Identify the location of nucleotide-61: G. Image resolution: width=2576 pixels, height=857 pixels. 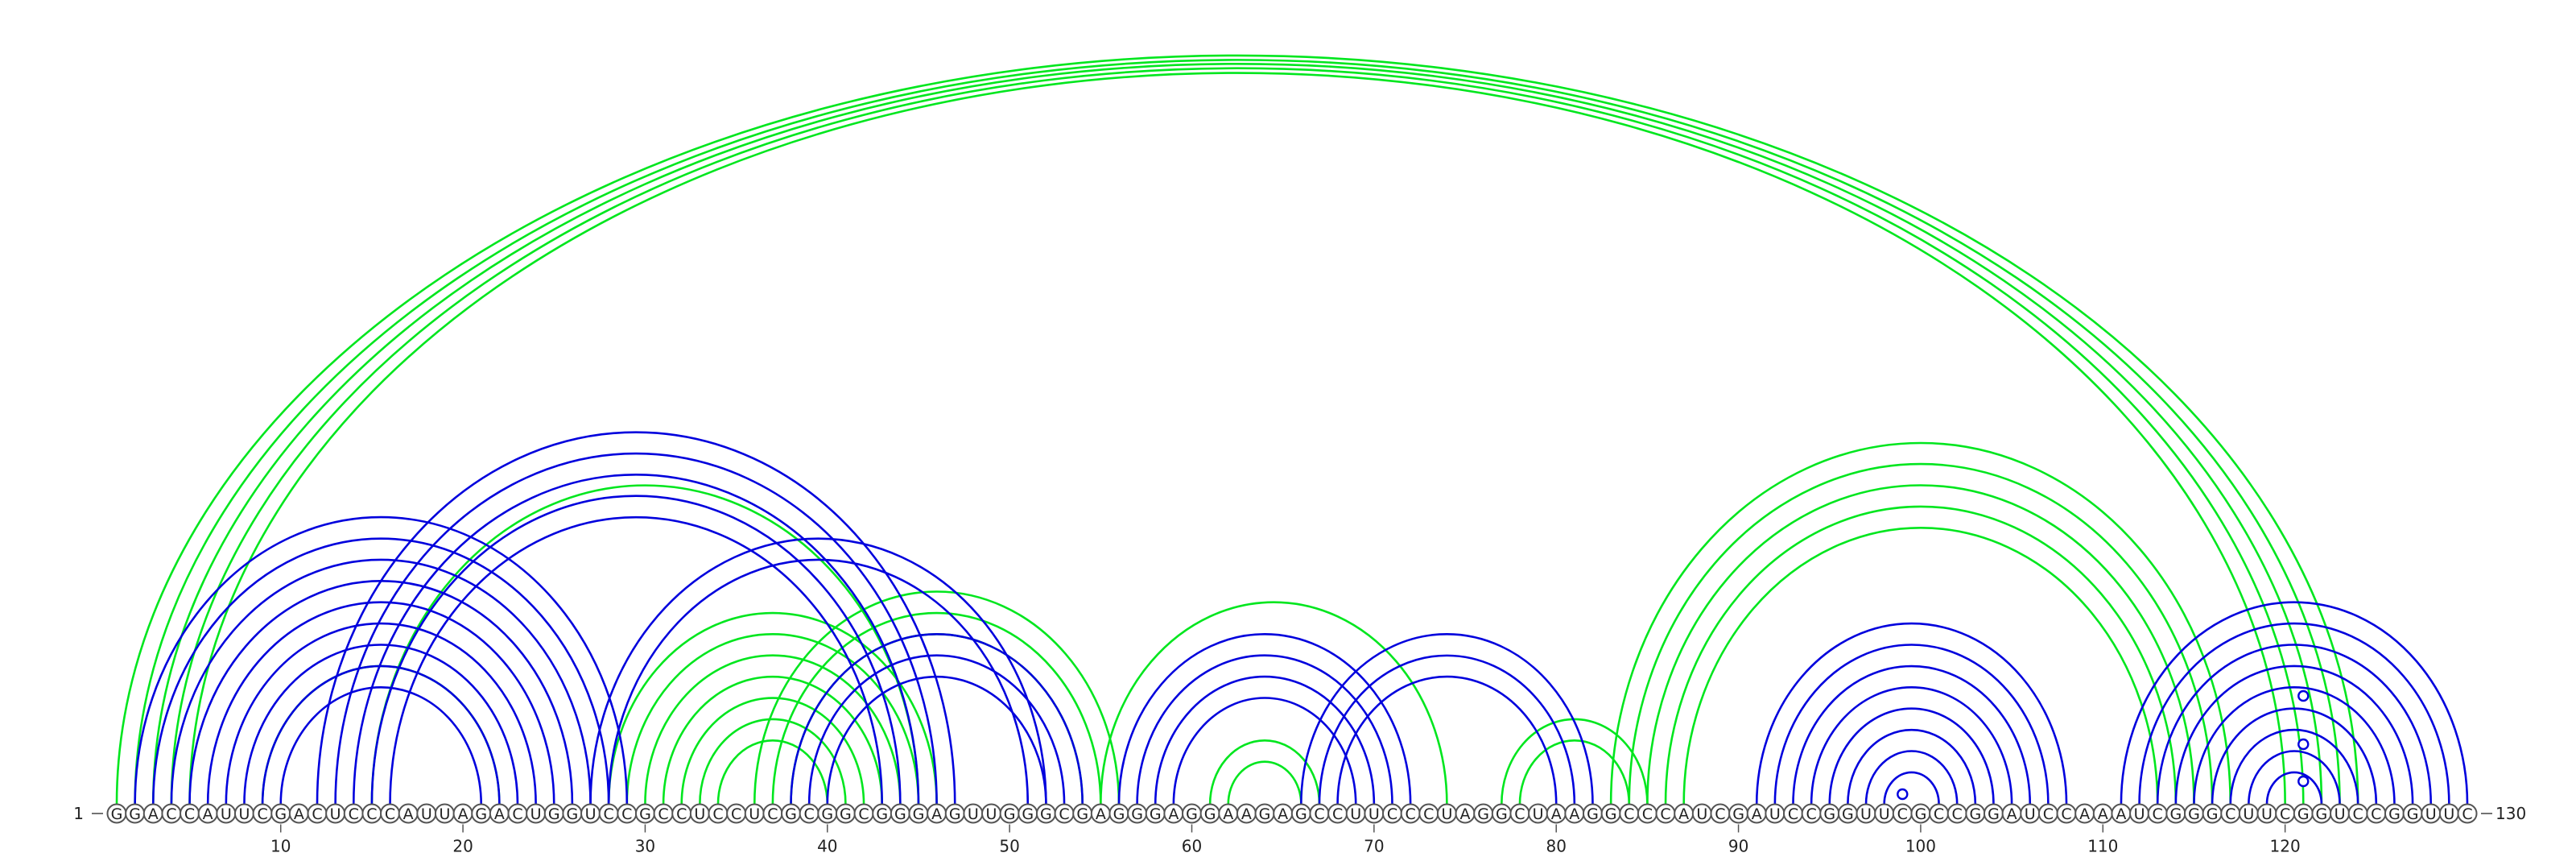
(1209, 813).